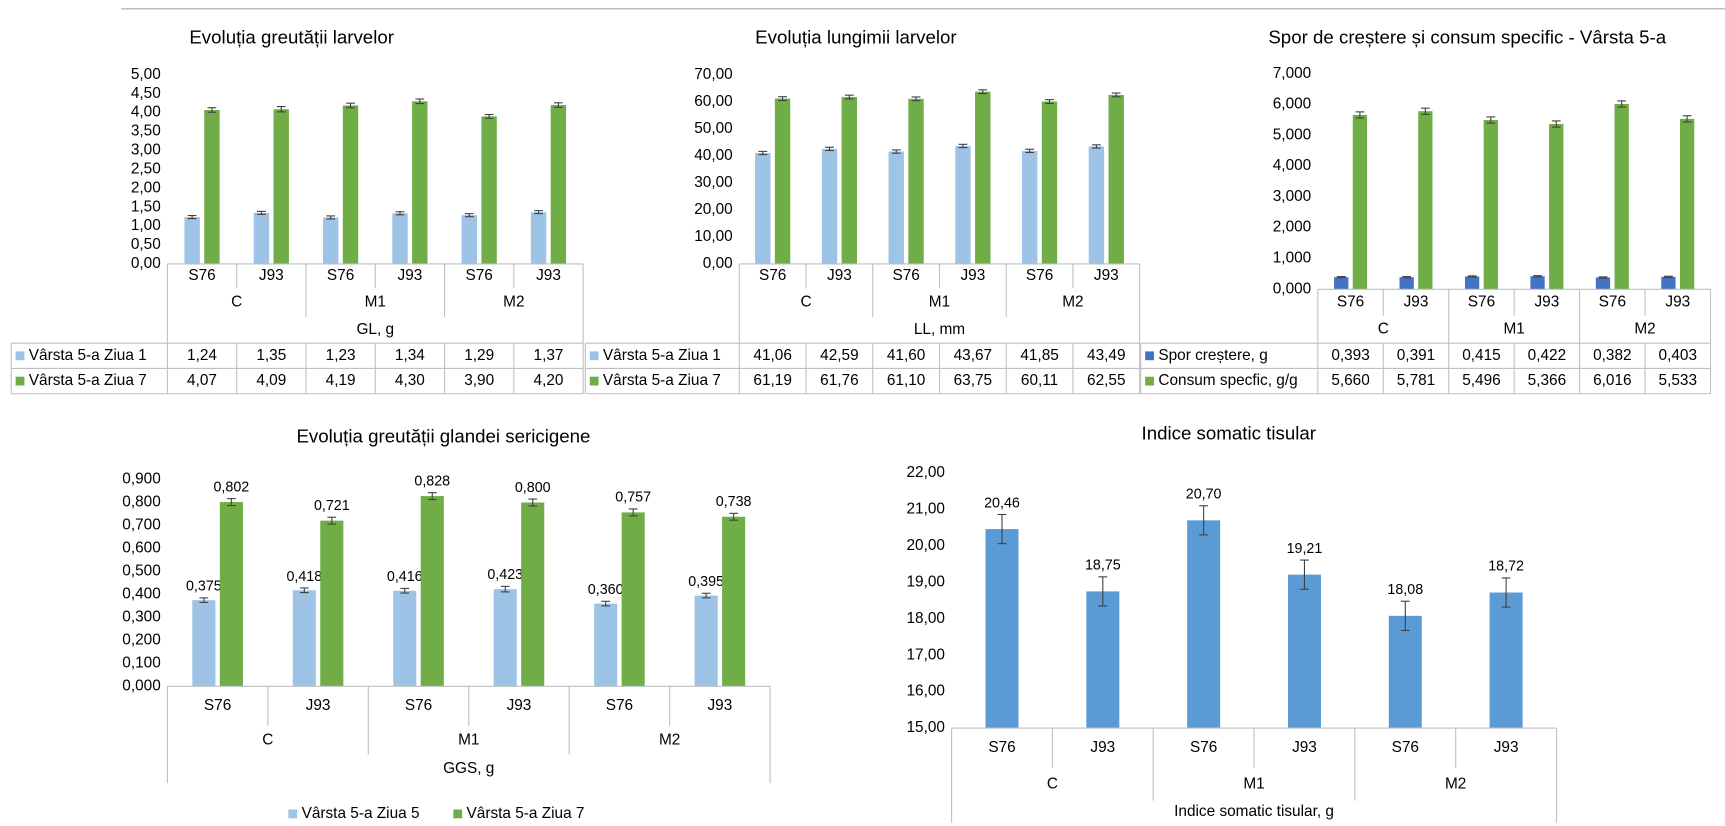  I want to click on data-label: 0,738, so click(734, 502).